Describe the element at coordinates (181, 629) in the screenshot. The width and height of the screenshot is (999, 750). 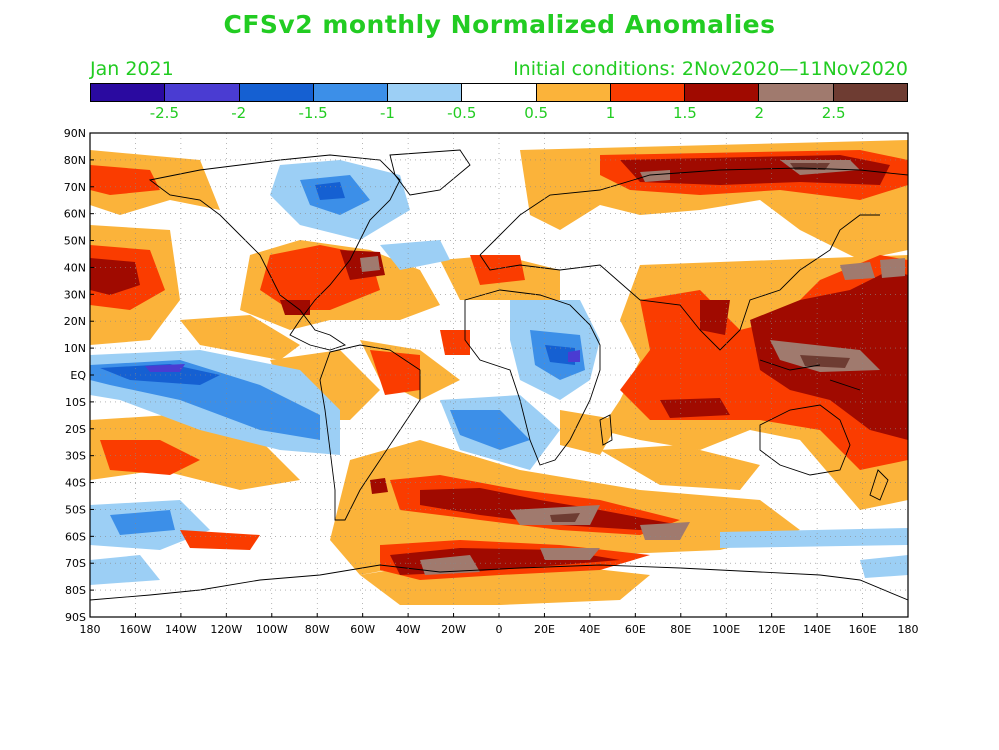
I see `longitude-tick-label: 140W` at that location.